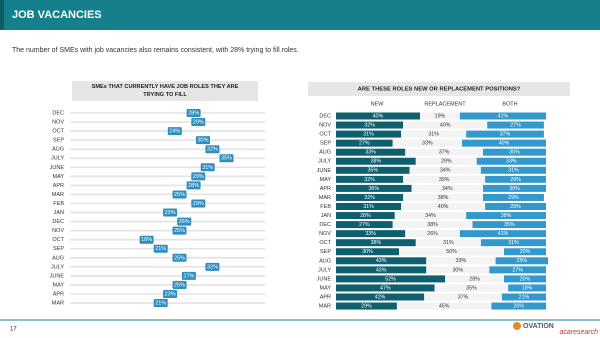 The width and height of the screenshot is (600, 338). What do you see at coordinates (58, 285) in the screenshot?
I see `row-label: MAY` at bounding box center [58, 285].